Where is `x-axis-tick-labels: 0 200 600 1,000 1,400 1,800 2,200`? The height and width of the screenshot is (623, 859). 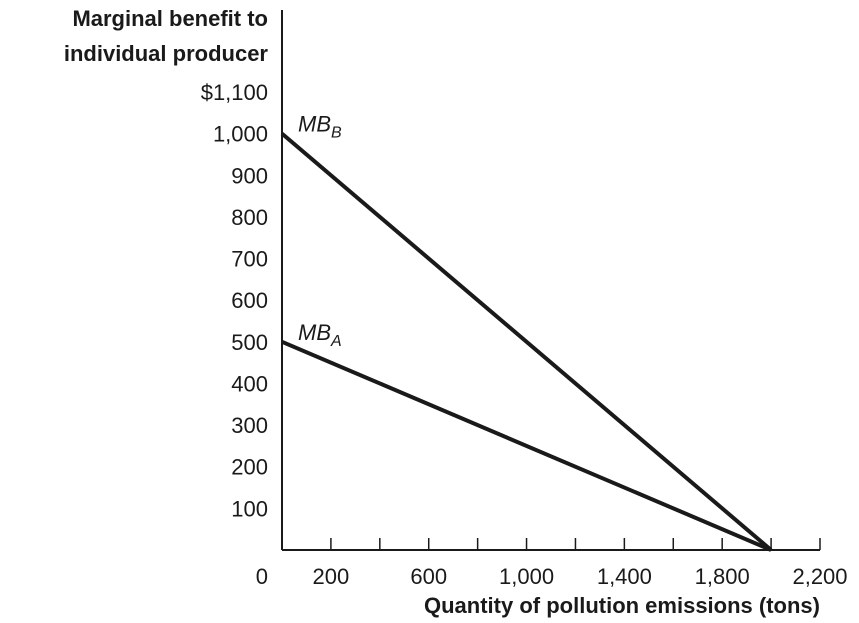 x-axis-tick-labels: 0 200 600 1,000 1,400 1,800 2,200 is located at coordinates (552, 576).